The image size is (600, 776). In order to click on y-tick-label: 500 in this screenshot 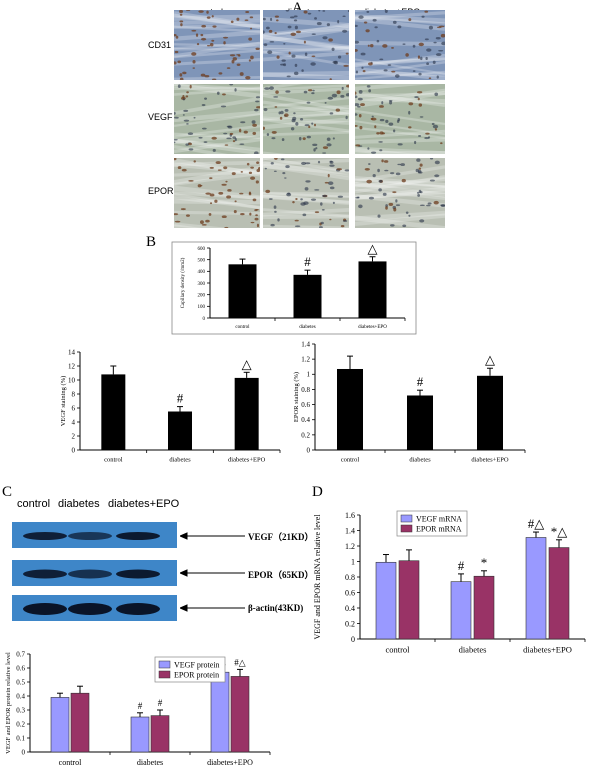, I will do `click(202, 260)`.